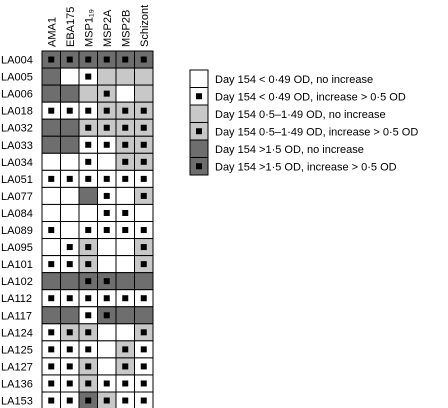 The height and width of the screenshot is (408, 448). What do you see at coordinates (17, 129) in the screenshot?
I see `row-label: LA032` at bounding box center [17, 129].